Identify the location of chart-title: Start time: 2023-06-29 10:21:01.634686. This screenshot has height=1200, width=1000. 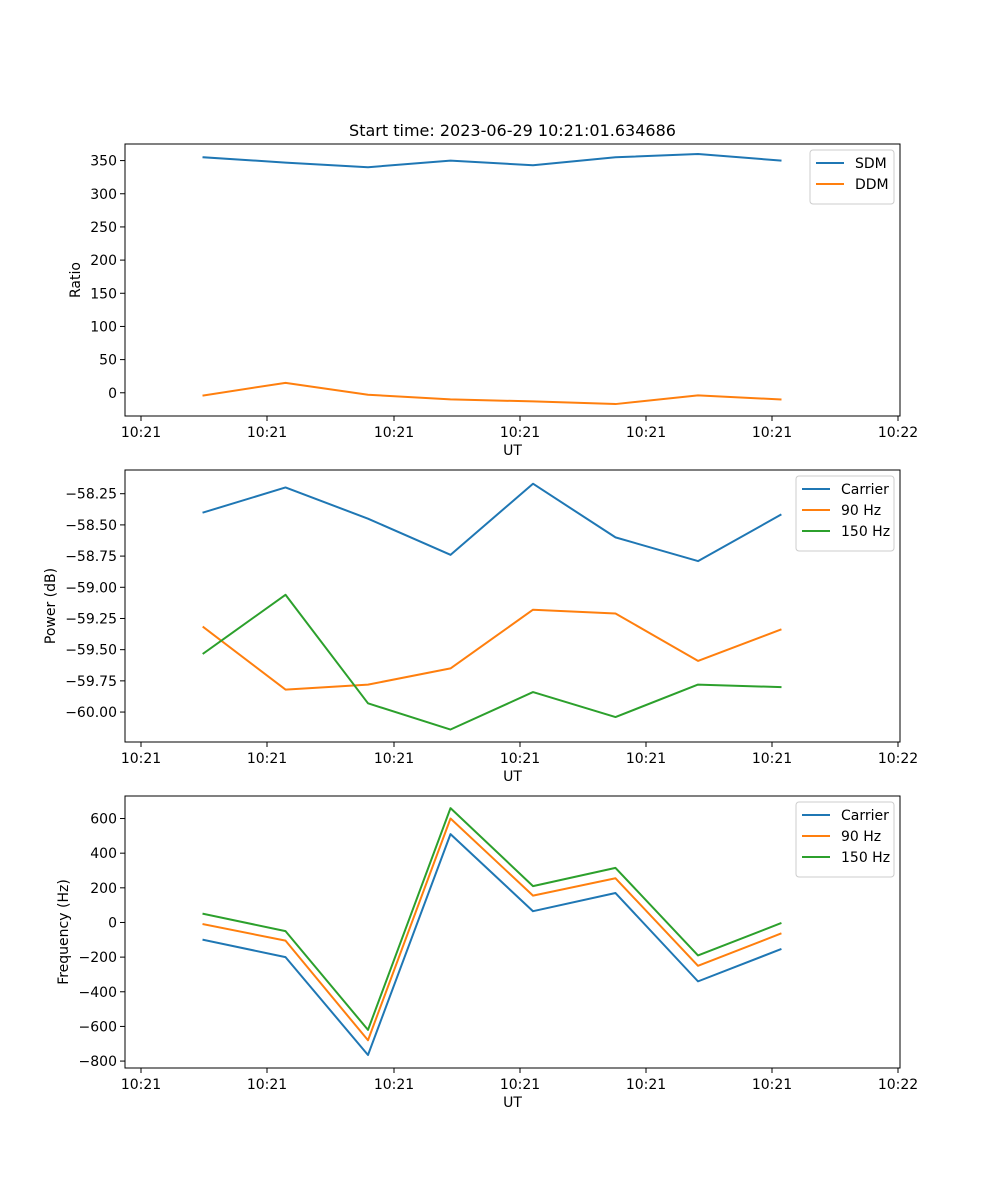
(512, 130).